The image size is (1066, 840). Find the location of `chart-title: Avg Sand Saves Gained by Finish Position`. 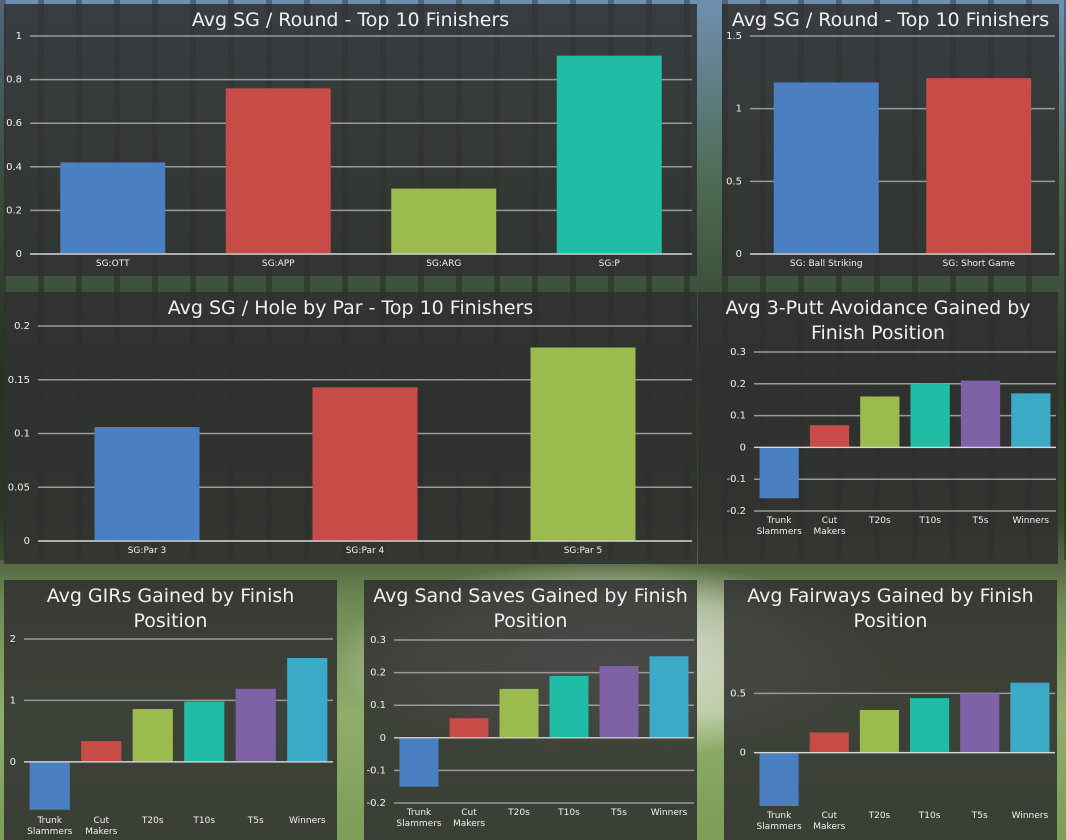

chart-title: Avg Sand Saves Gained by Finish Position is located at coordinates (530, 608).